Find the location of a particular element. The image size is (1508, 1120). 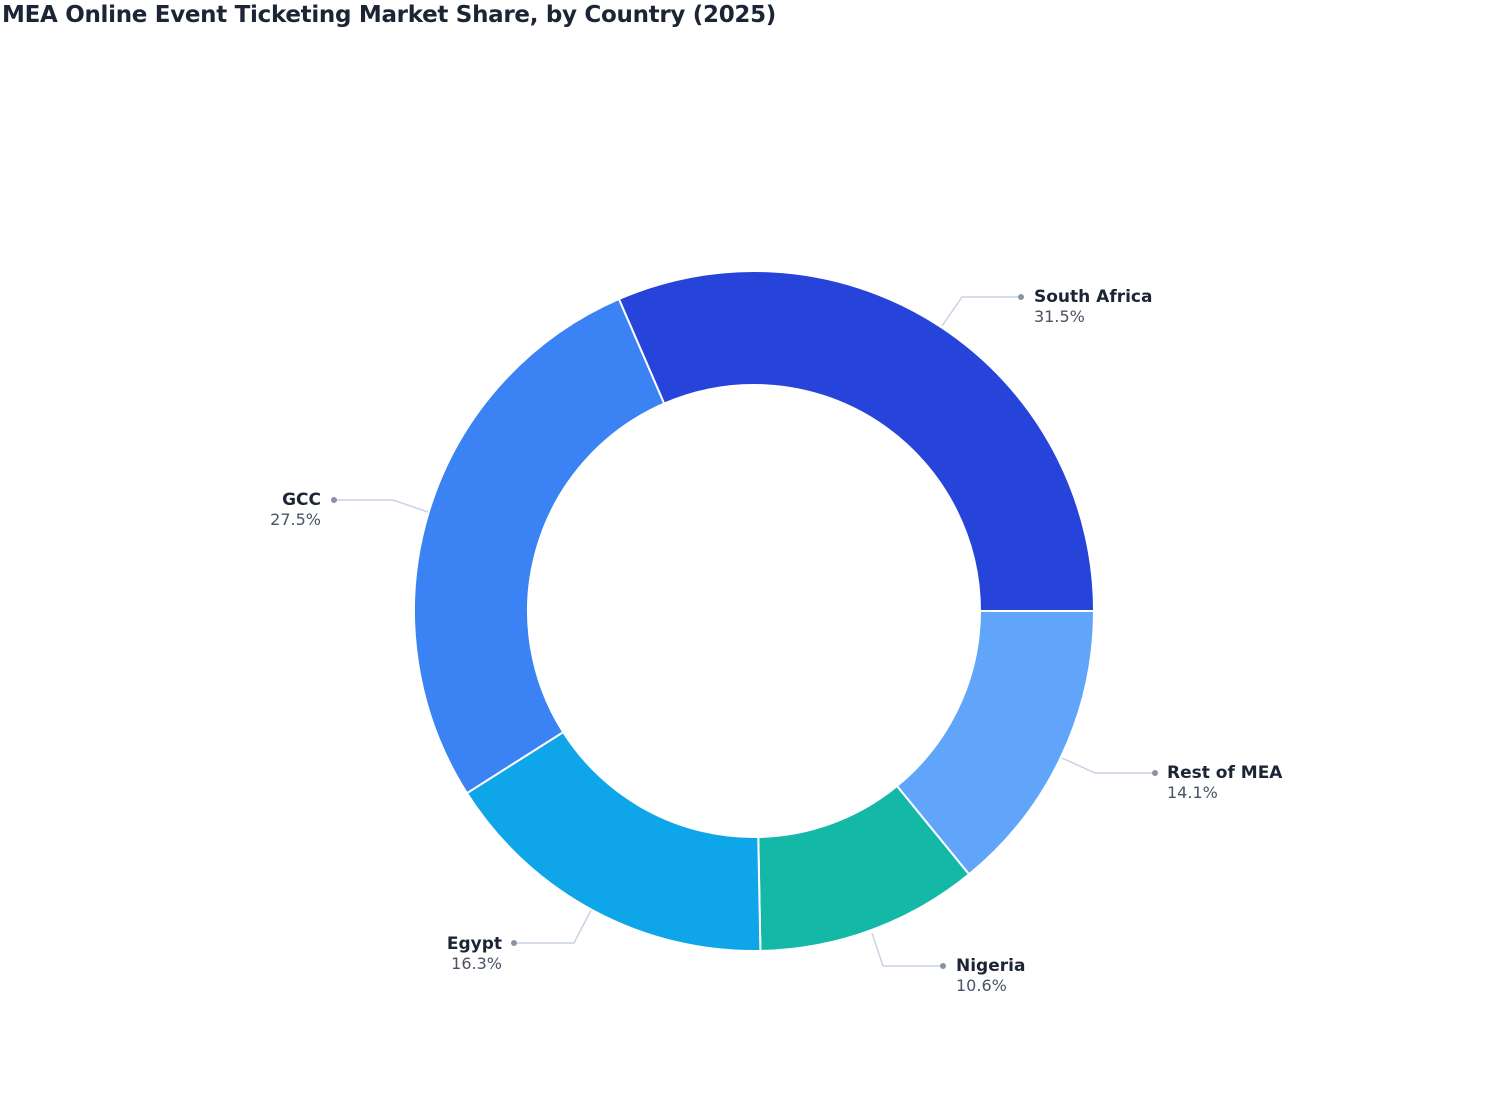

label-rest-of-mea: Rest of MEA 14.1% is located at coordinates (1224, 783).